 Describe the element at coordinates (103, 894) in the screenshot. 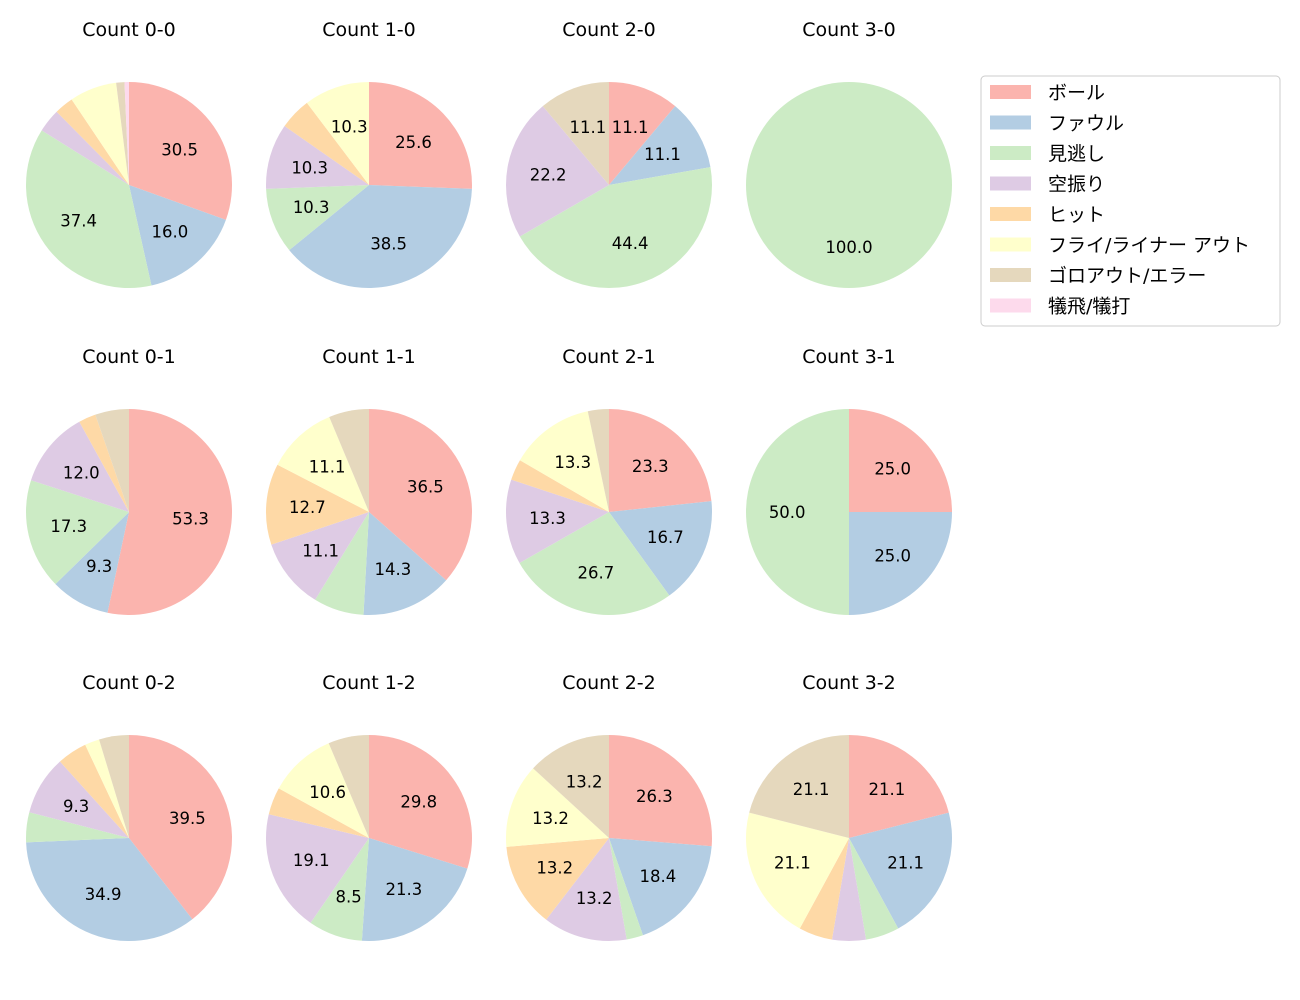

I see `slice-label: 34.9` at that location.